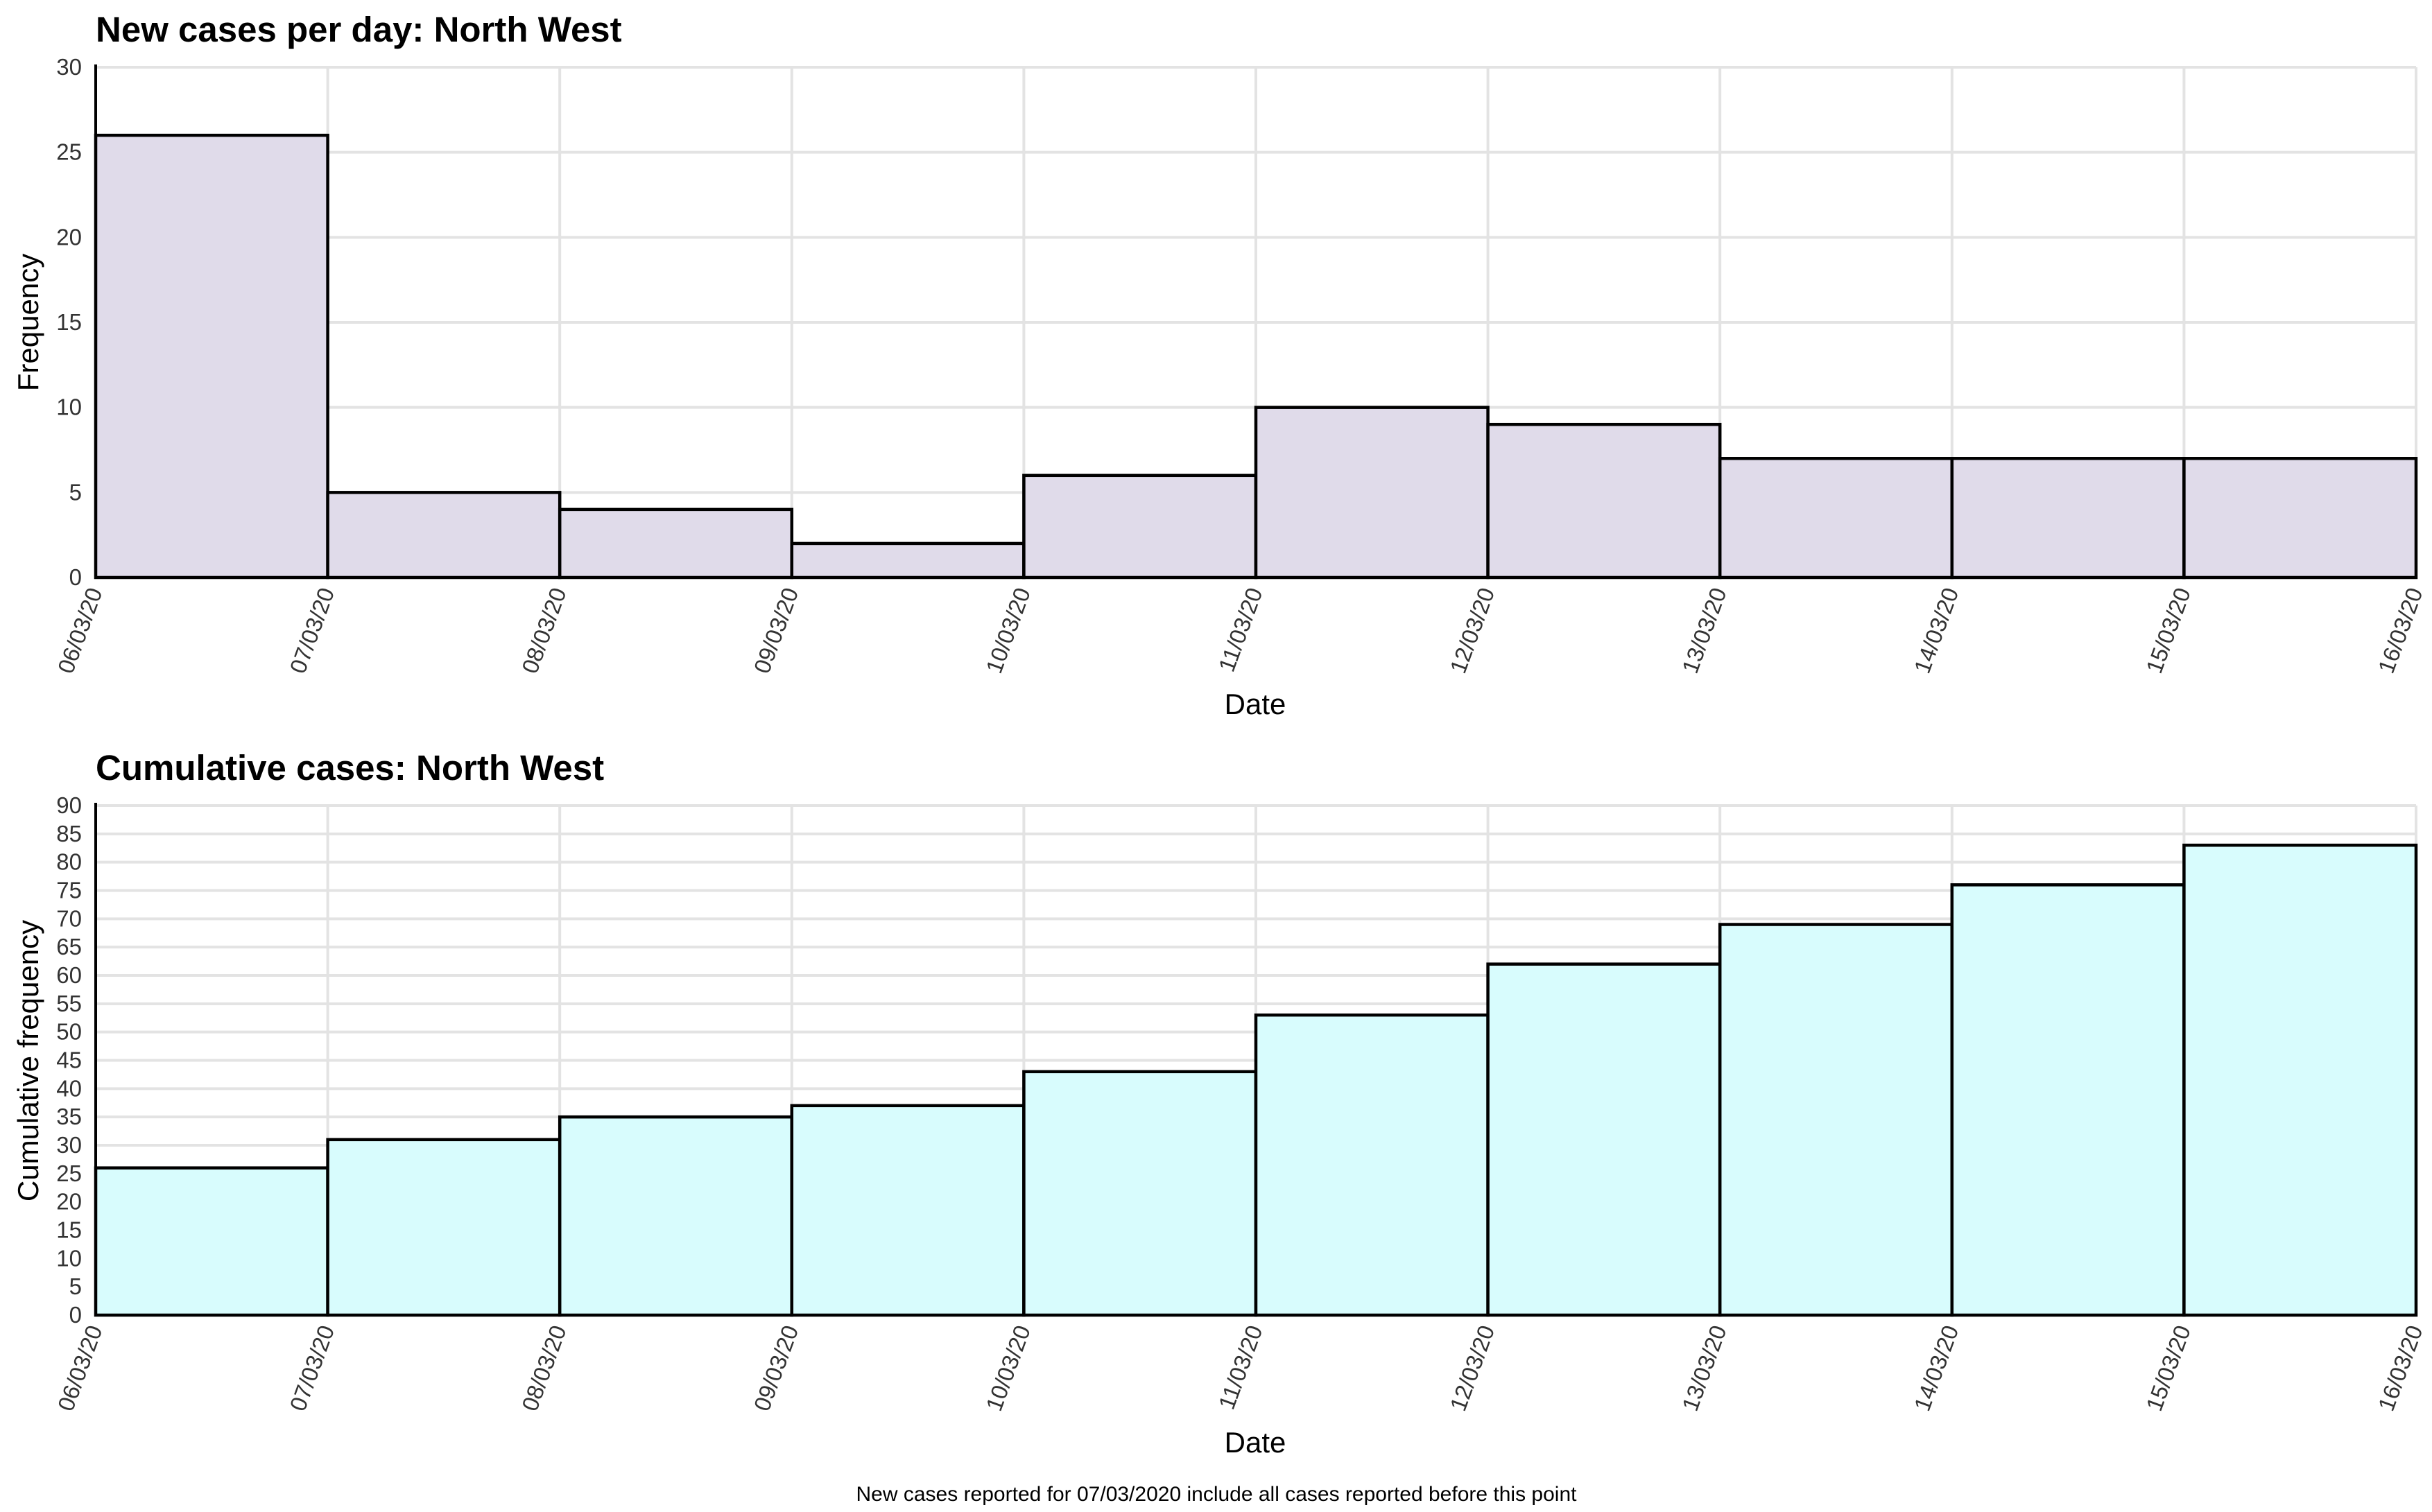 The height and width of the screenshot is (1512, 2432). Describe the element at coordinates (1471, 1368) in the screenshot. I see `cumulative-x-tick-label: 12/03/20` at that location.